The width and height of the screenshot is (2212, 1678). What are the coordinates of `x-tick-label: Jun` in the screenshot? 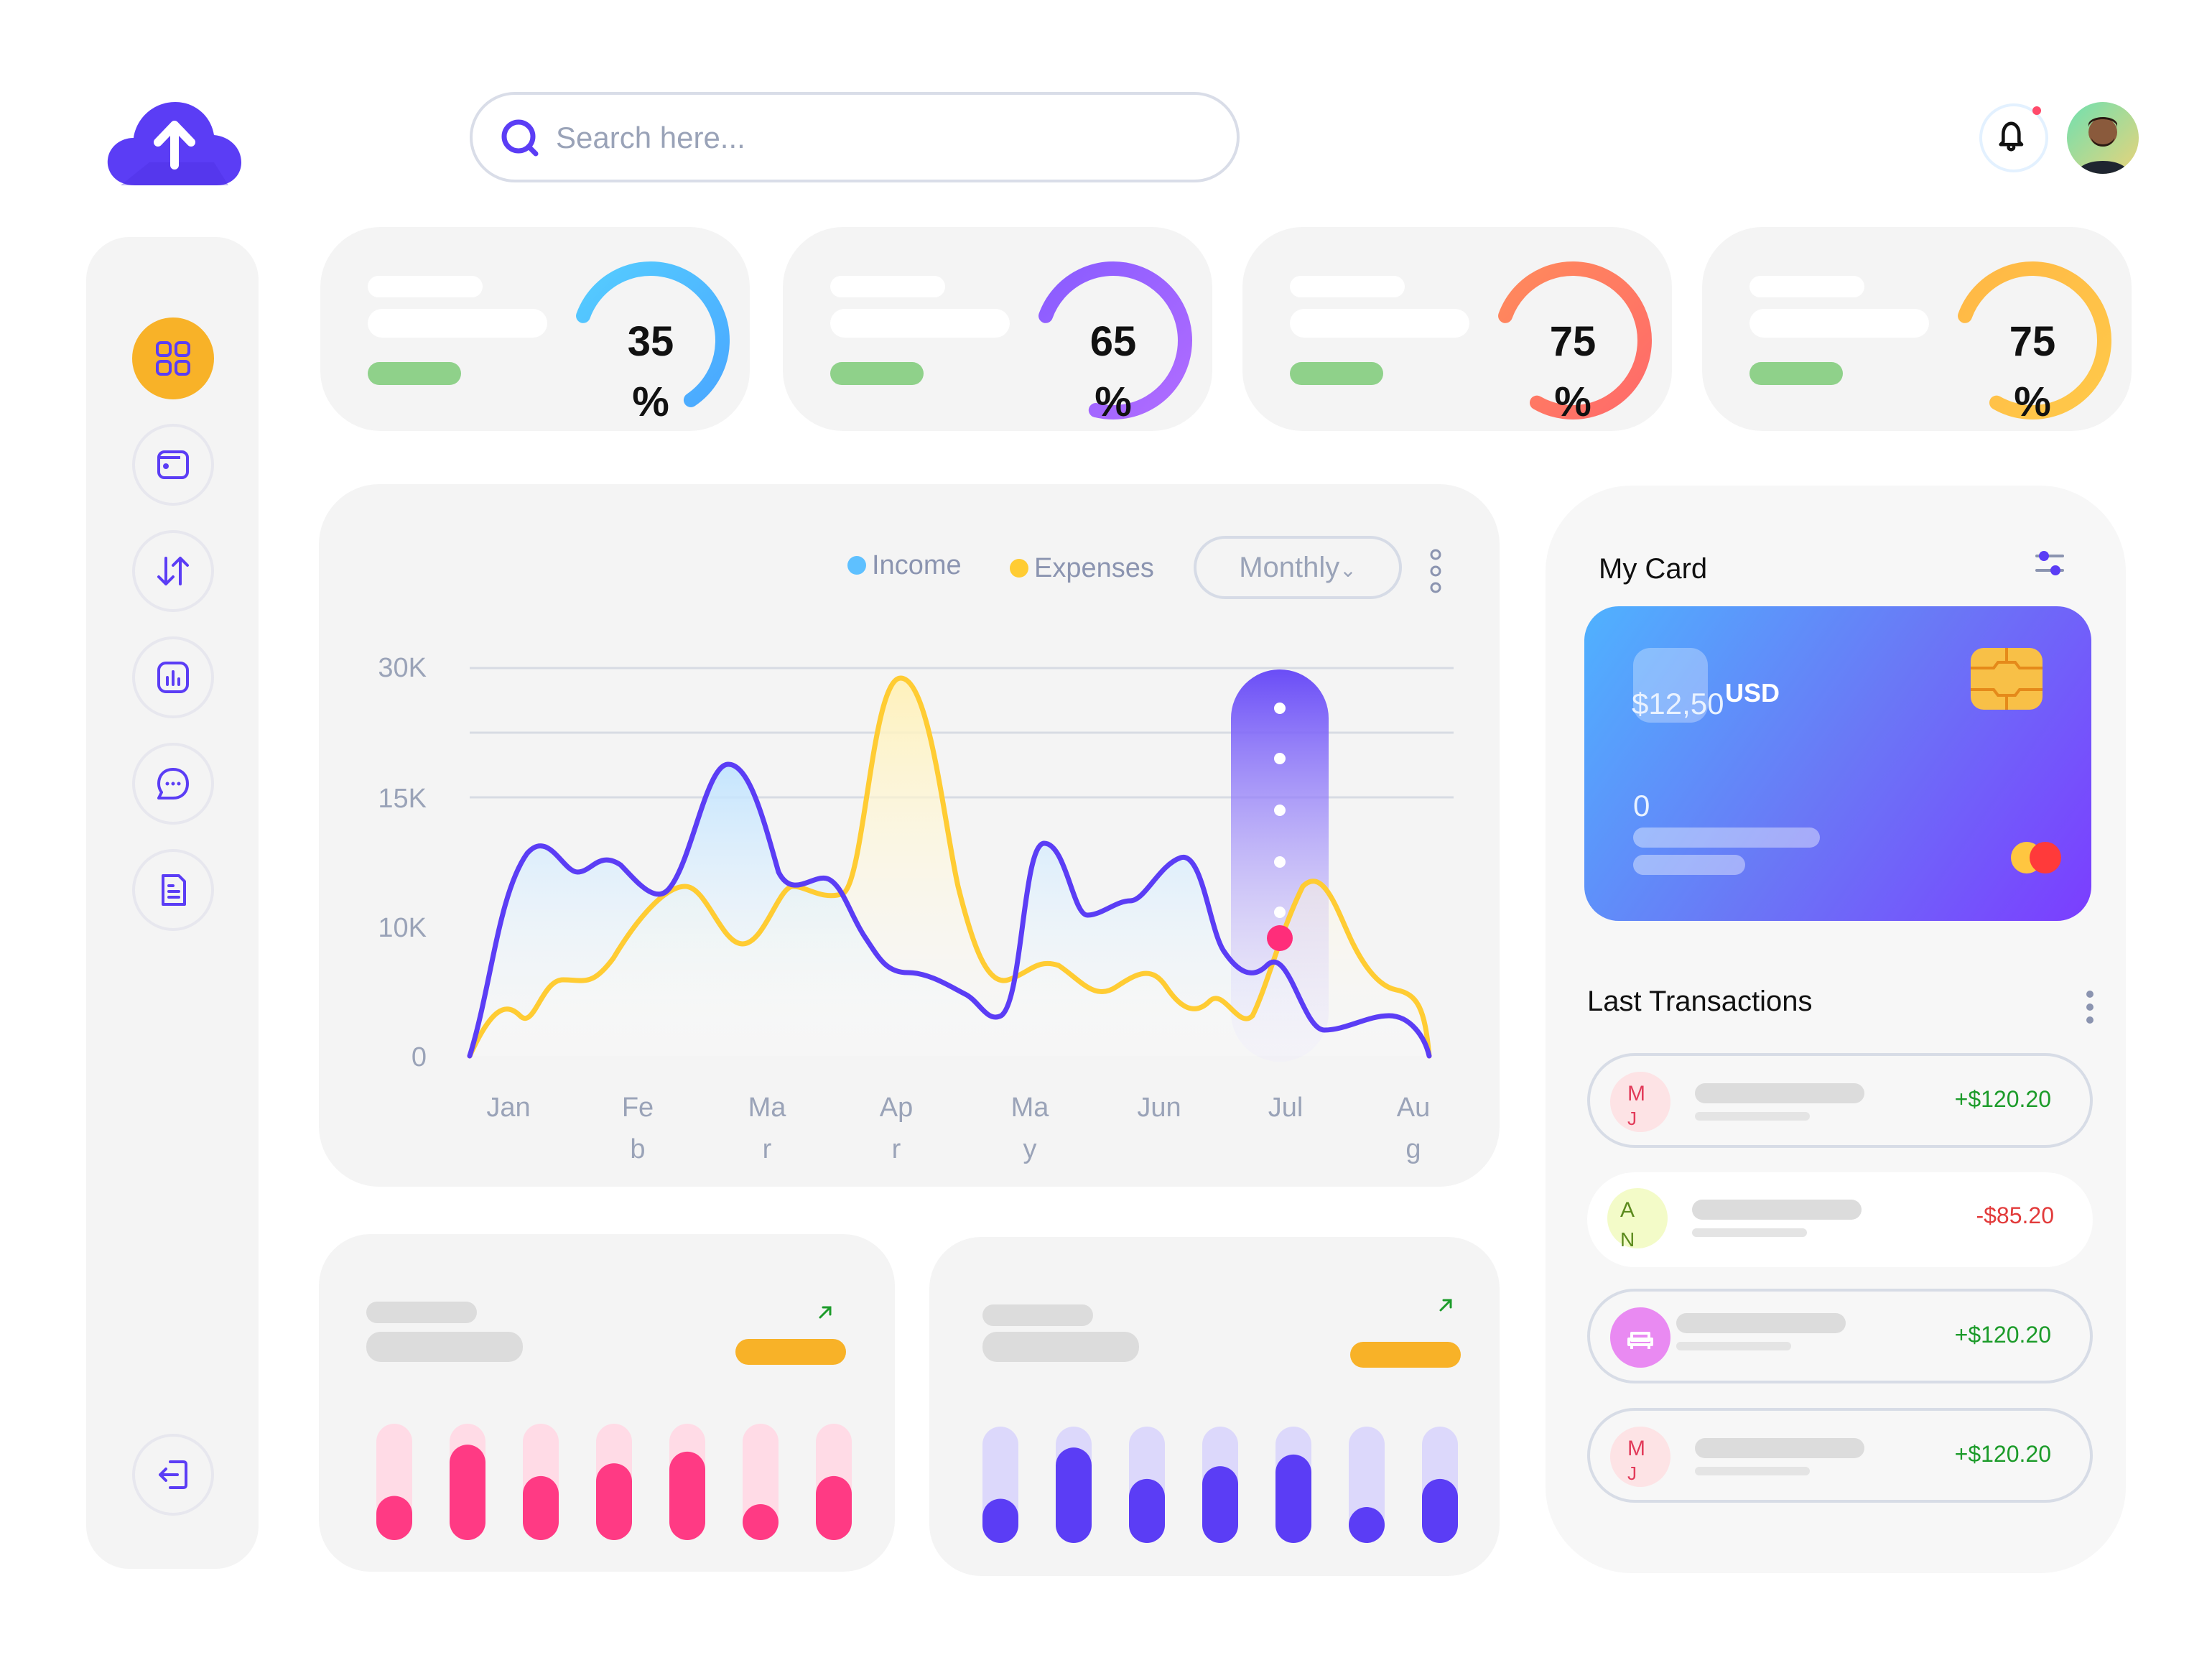 It's located at (1159, 1108).